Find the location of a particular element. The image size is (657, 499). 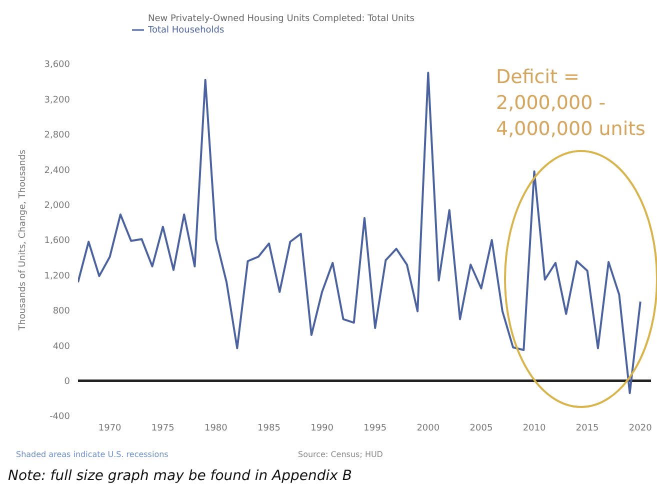

y-tick-label: 1,600 is located at coordinates (57, 241).